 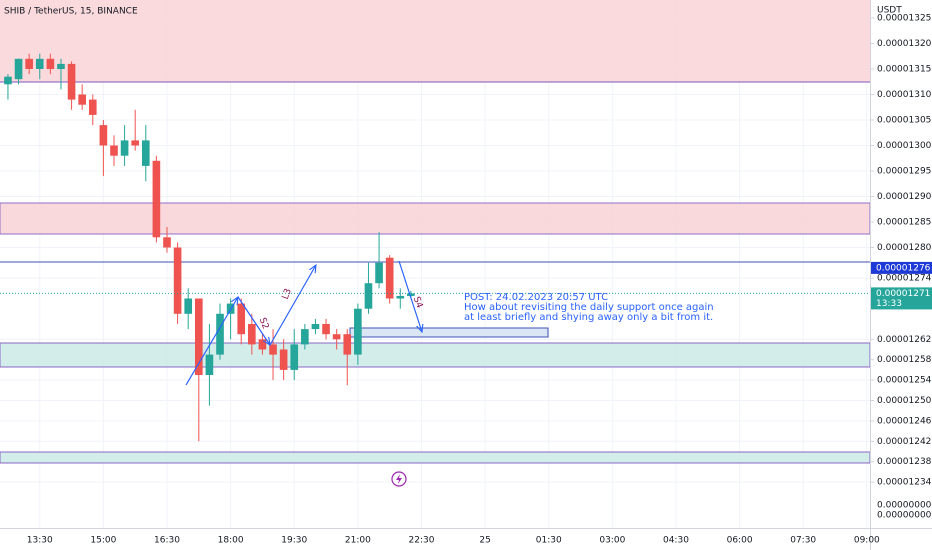 What do you see at coordinates (904, 462) in the screenshot?
I see `y-tick-label: 0.00001238` at bounding box center [904, 462].